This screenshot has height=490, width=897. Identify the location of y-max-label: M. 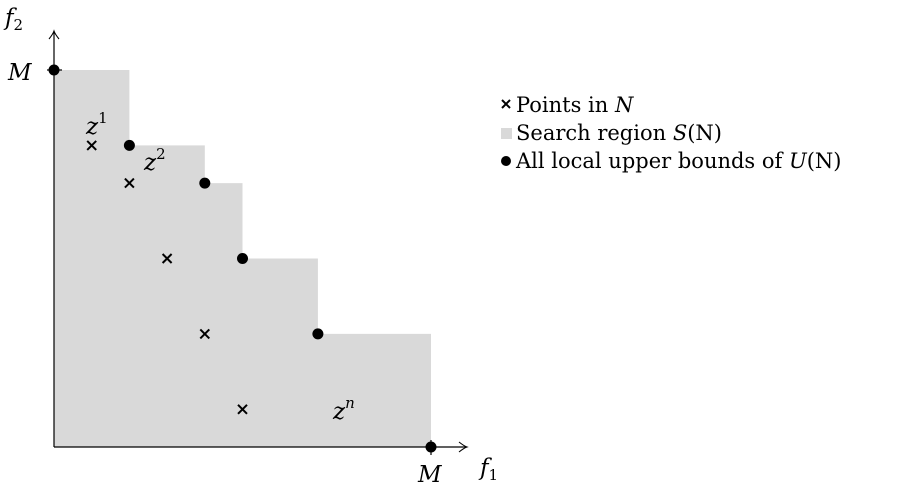
(20, 73).